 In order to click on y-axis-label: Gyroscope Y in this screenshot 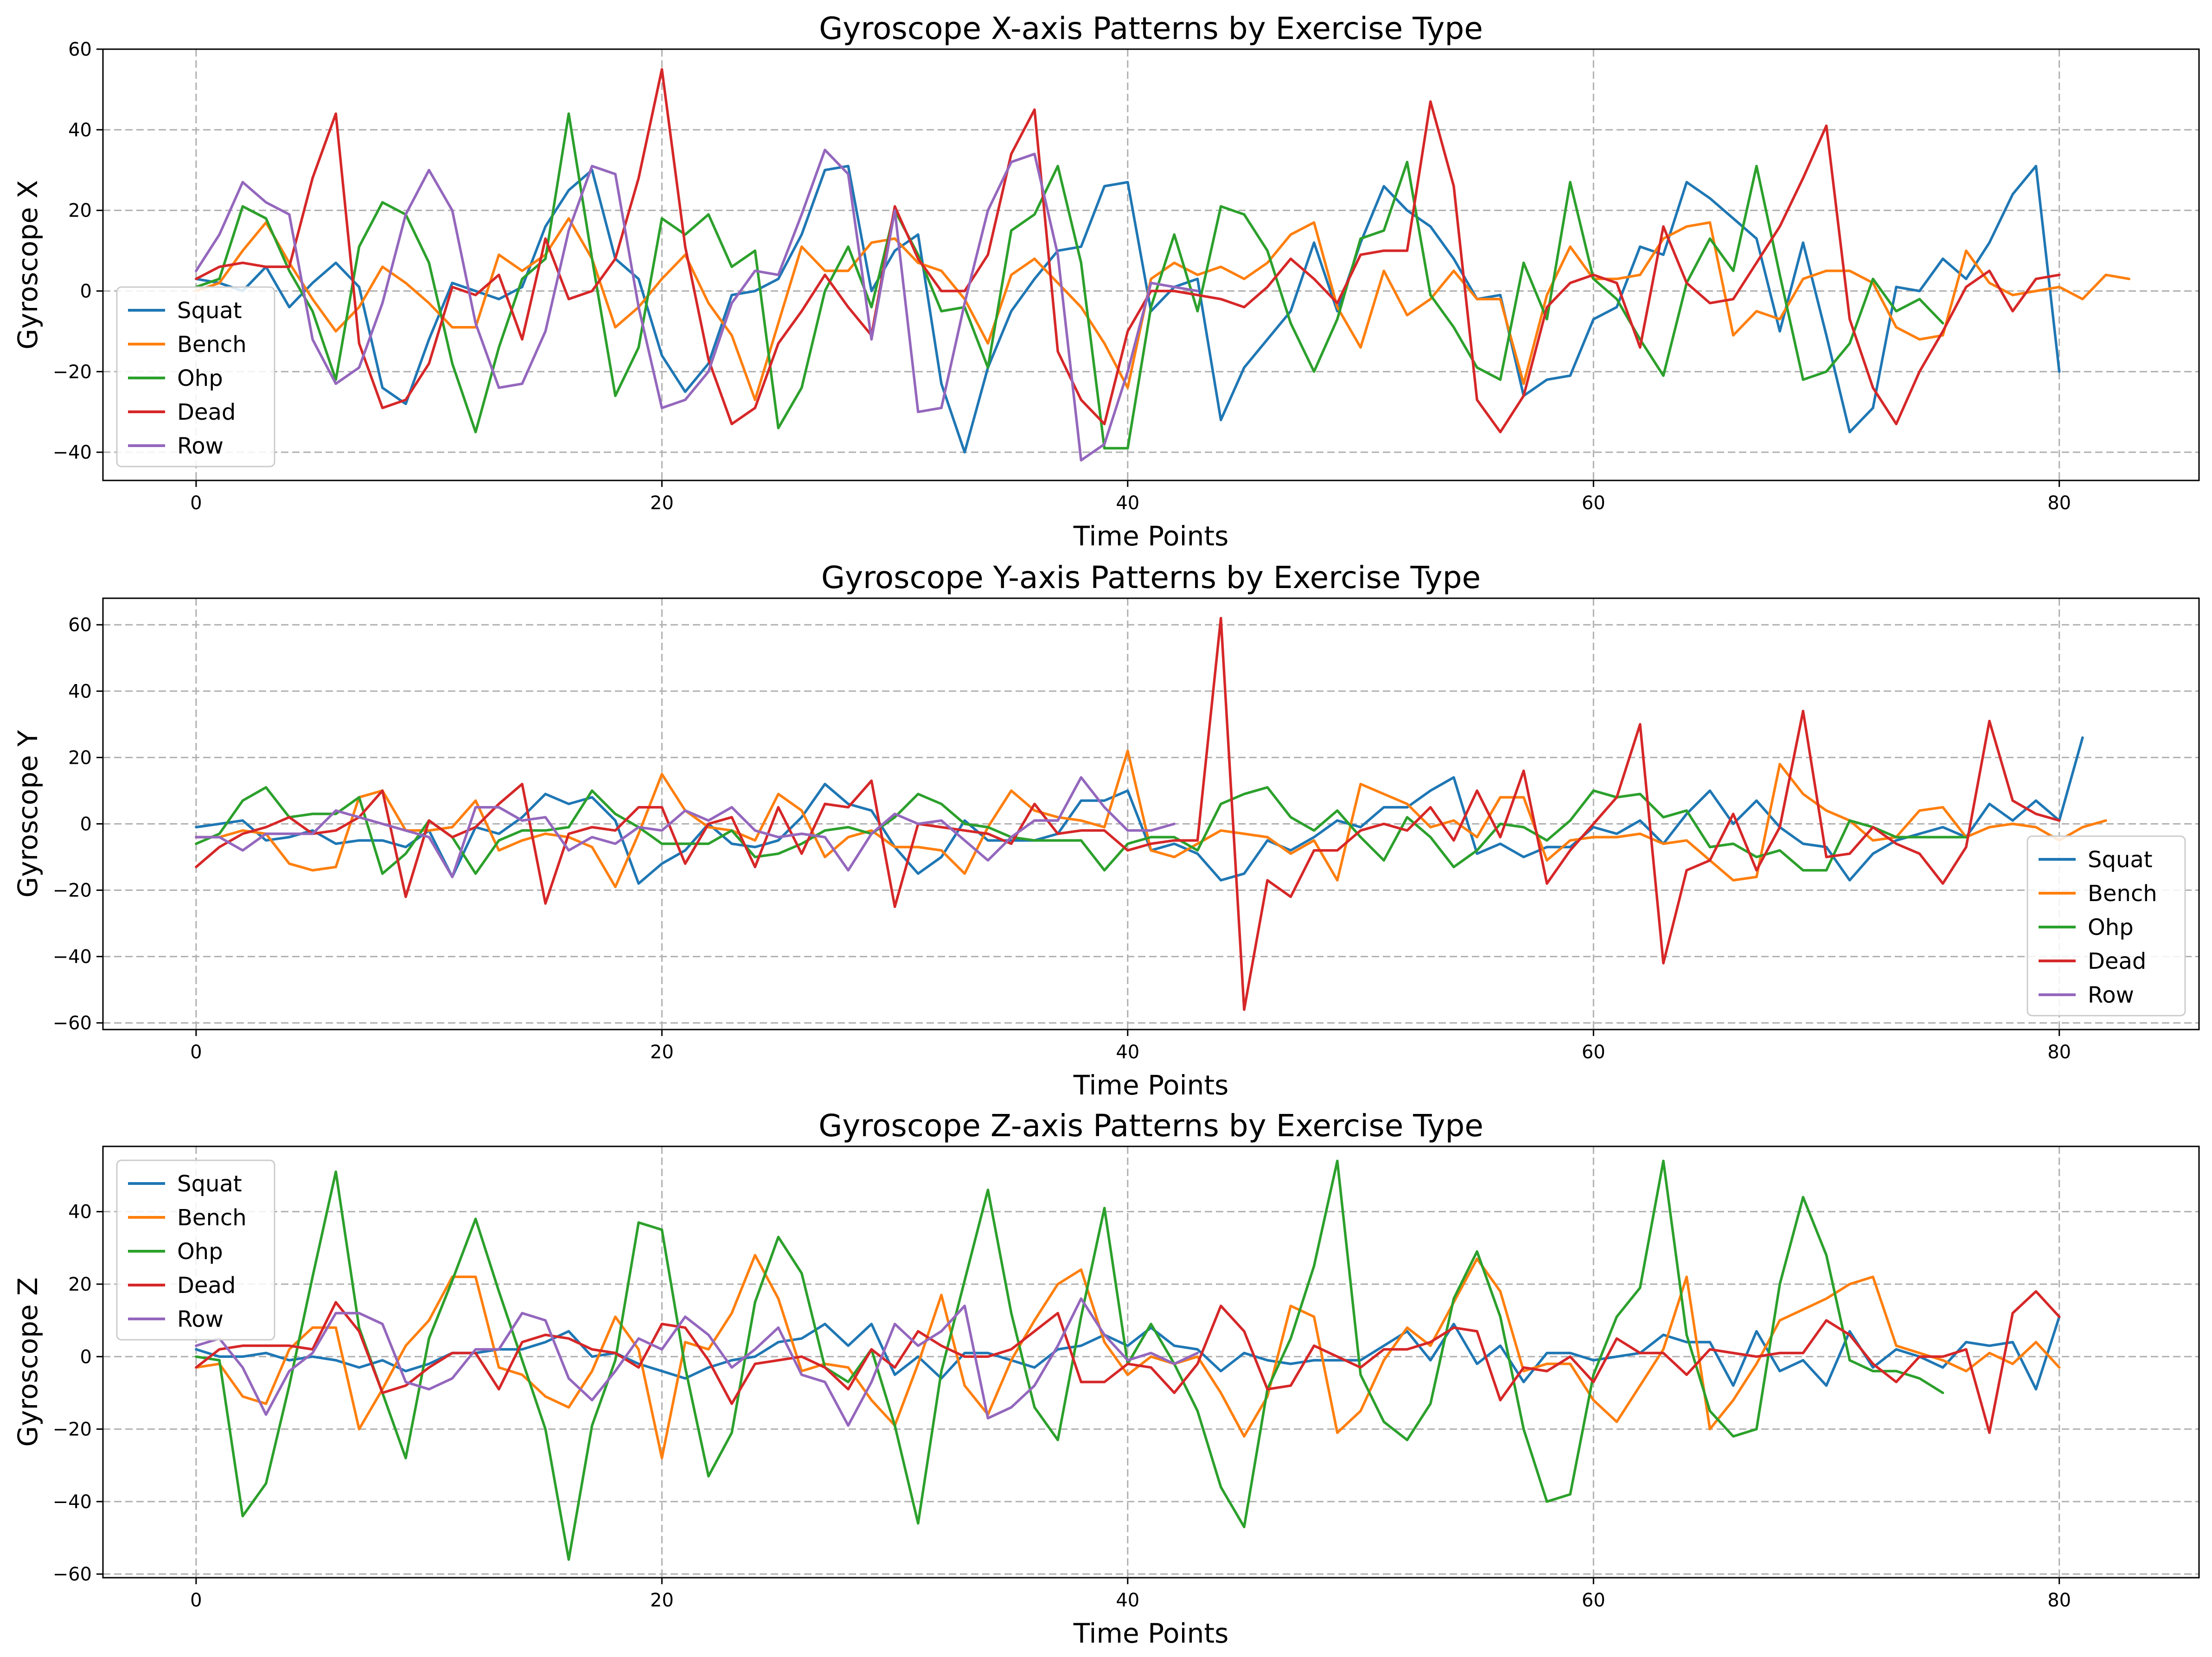, I will do `click(28, 814)`.